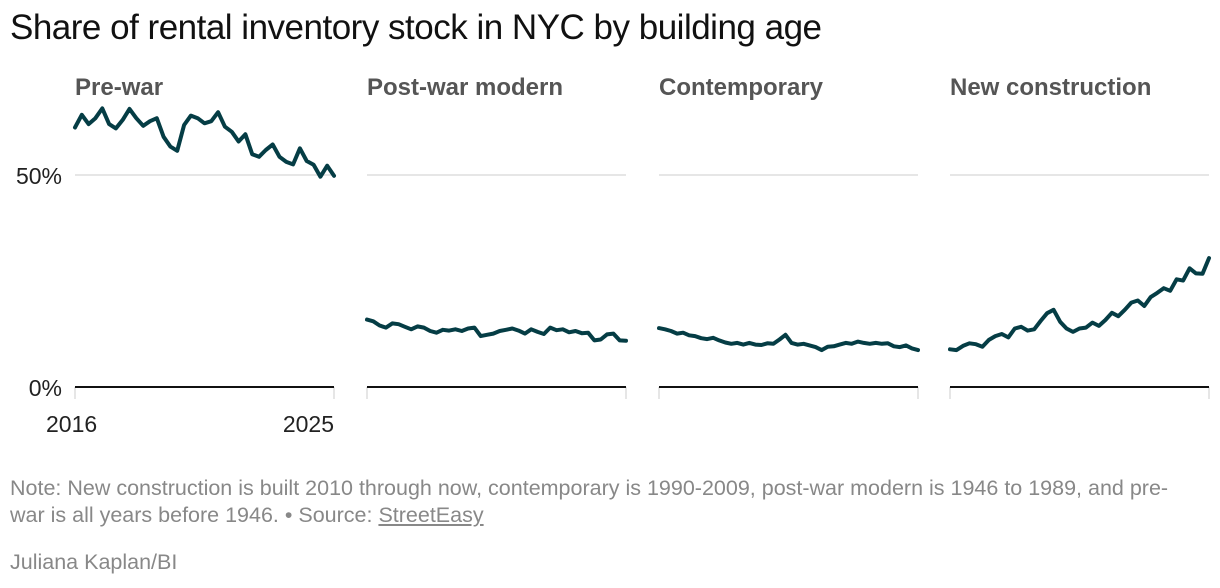  Describe the element at coordinates (119, 87) in the screenshot. I see `panel-title: Pre-war` at that location.